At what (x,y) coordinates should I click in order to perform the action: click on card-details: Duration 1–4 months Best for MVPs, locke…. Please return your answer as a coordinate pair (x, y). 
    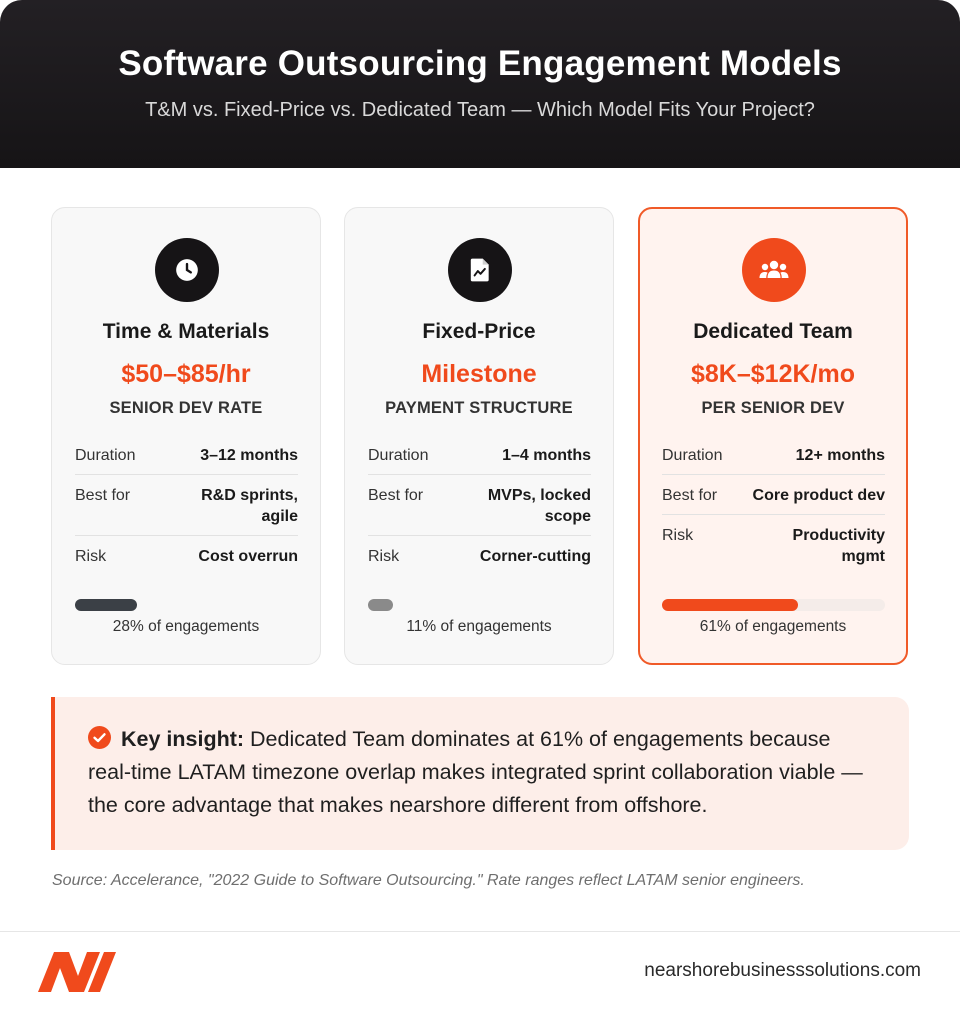
    Looking at the image, I should click on (479, 505).